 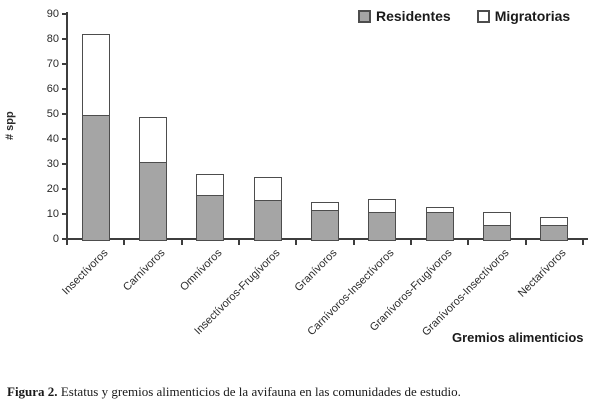 What do you see at coordinates (144, 270) in the screenshot?
I see `x-axis-category-label: Carnívoros` at bounding box center [144, 270].